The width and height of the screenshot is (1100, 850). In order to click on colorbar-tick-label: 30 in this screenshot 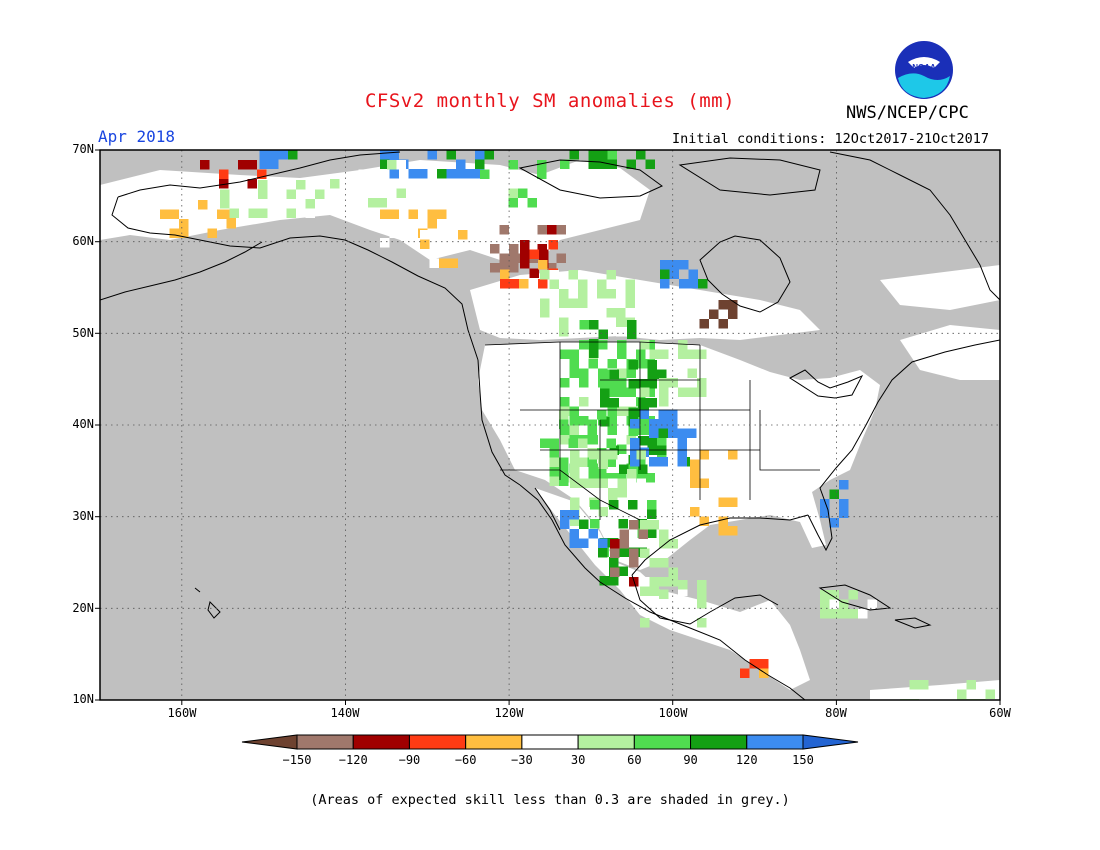, I will do `click(578, 760)`.